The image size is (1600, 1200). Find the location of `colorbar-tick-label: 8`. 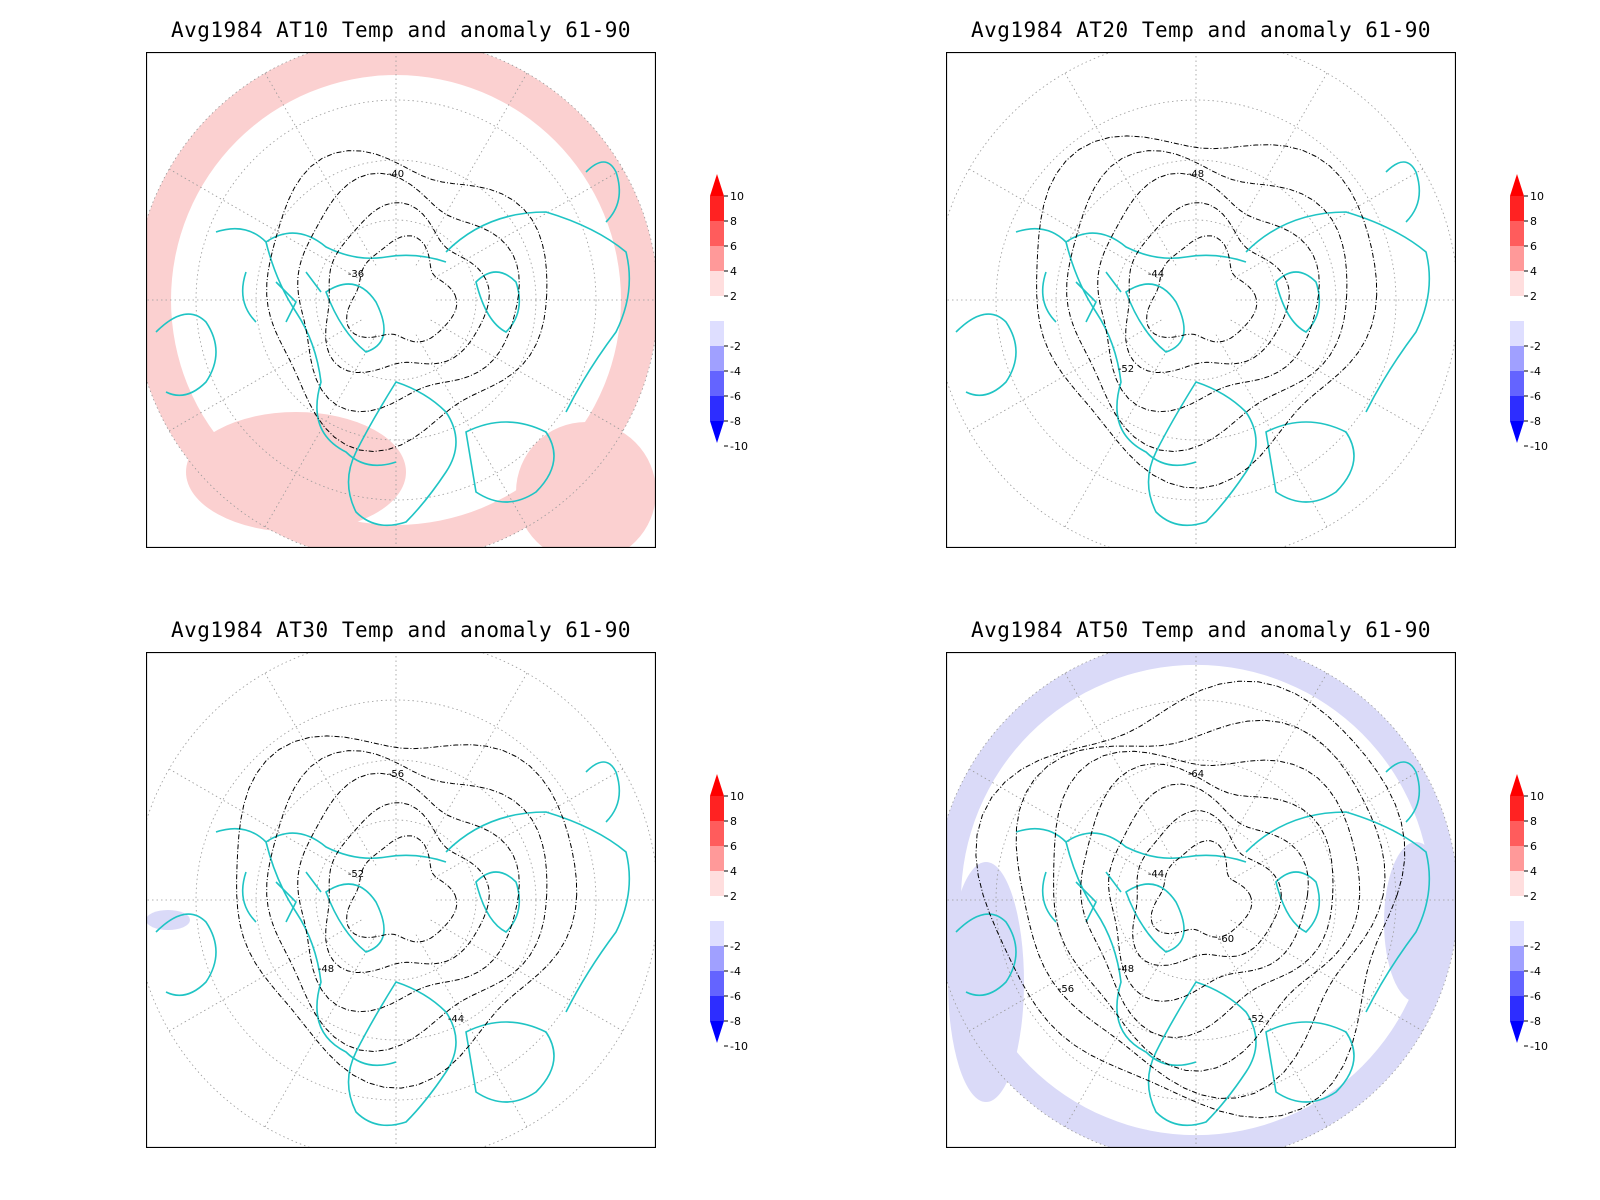

colorbar-tick-label: 8 is located at coordinates (1533, 221).